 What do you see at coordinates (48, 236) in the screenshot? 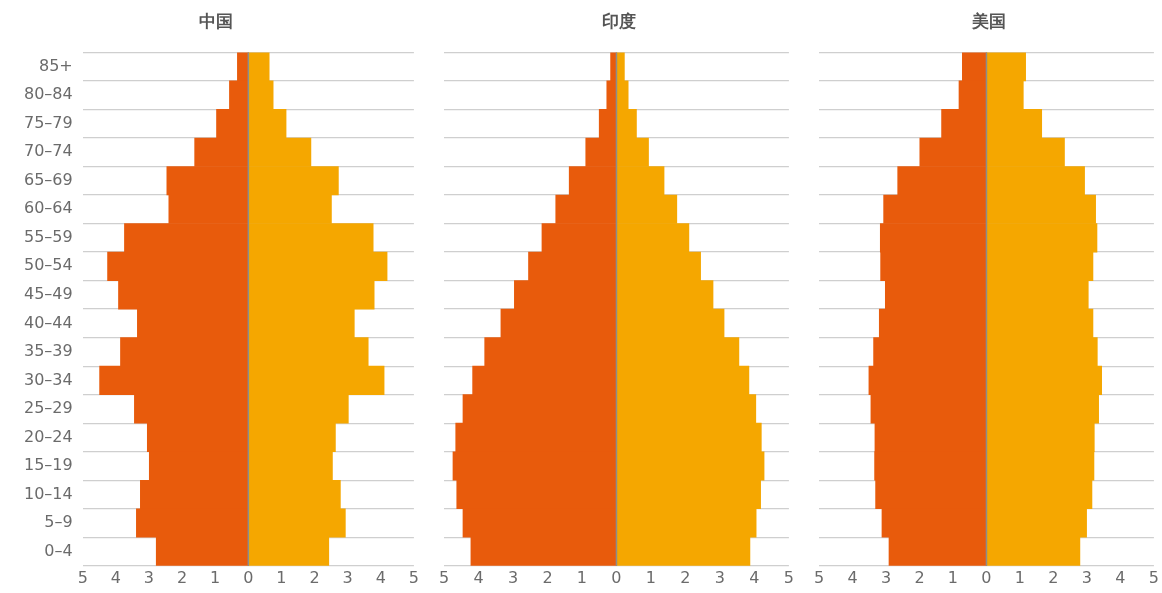
I see `y-tick-label: 55–59` at bounding box center [48, 236].